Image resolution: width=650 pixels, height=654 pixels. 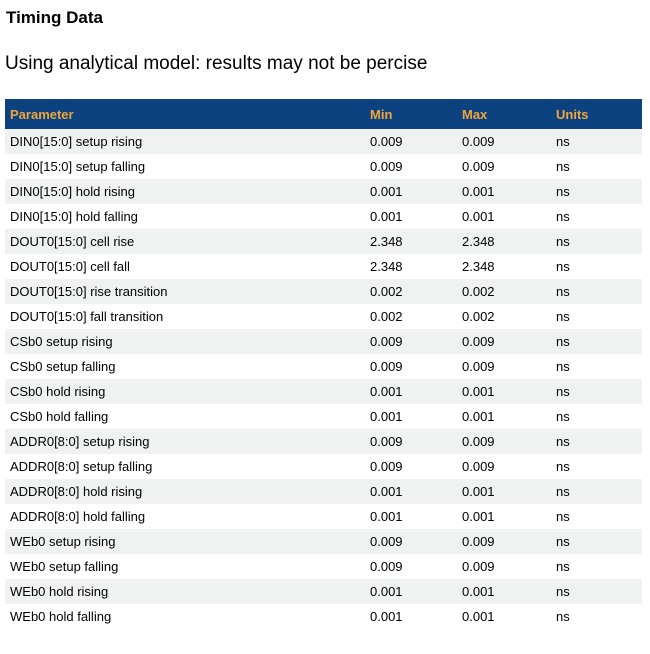 I want to click on table-header-row: Parameter Min Max Units, so click(x=323, y=114).